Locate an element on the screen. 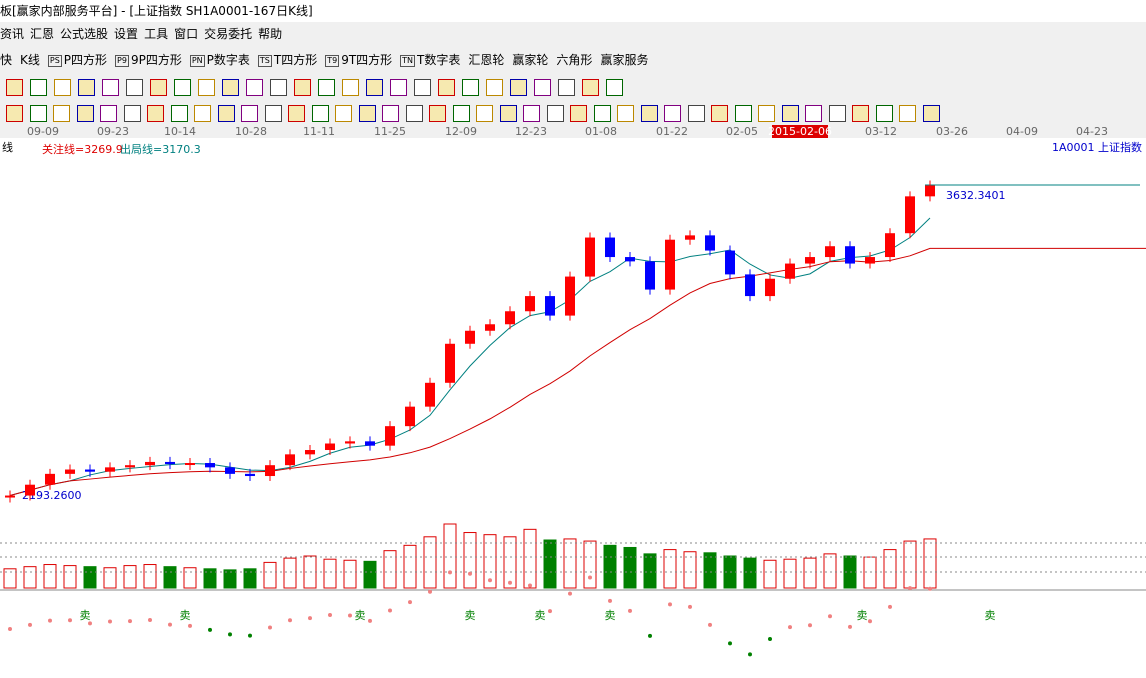  menu-item: 设置 is located at coordinates (126, 34).